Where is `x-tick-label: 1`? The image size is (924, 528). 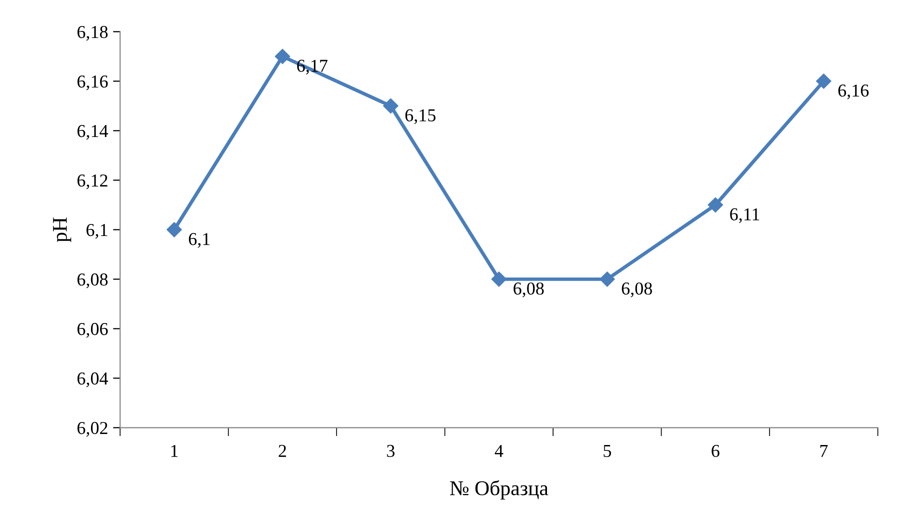
x-tick-label: 1 is located at coordinates (174, 450).